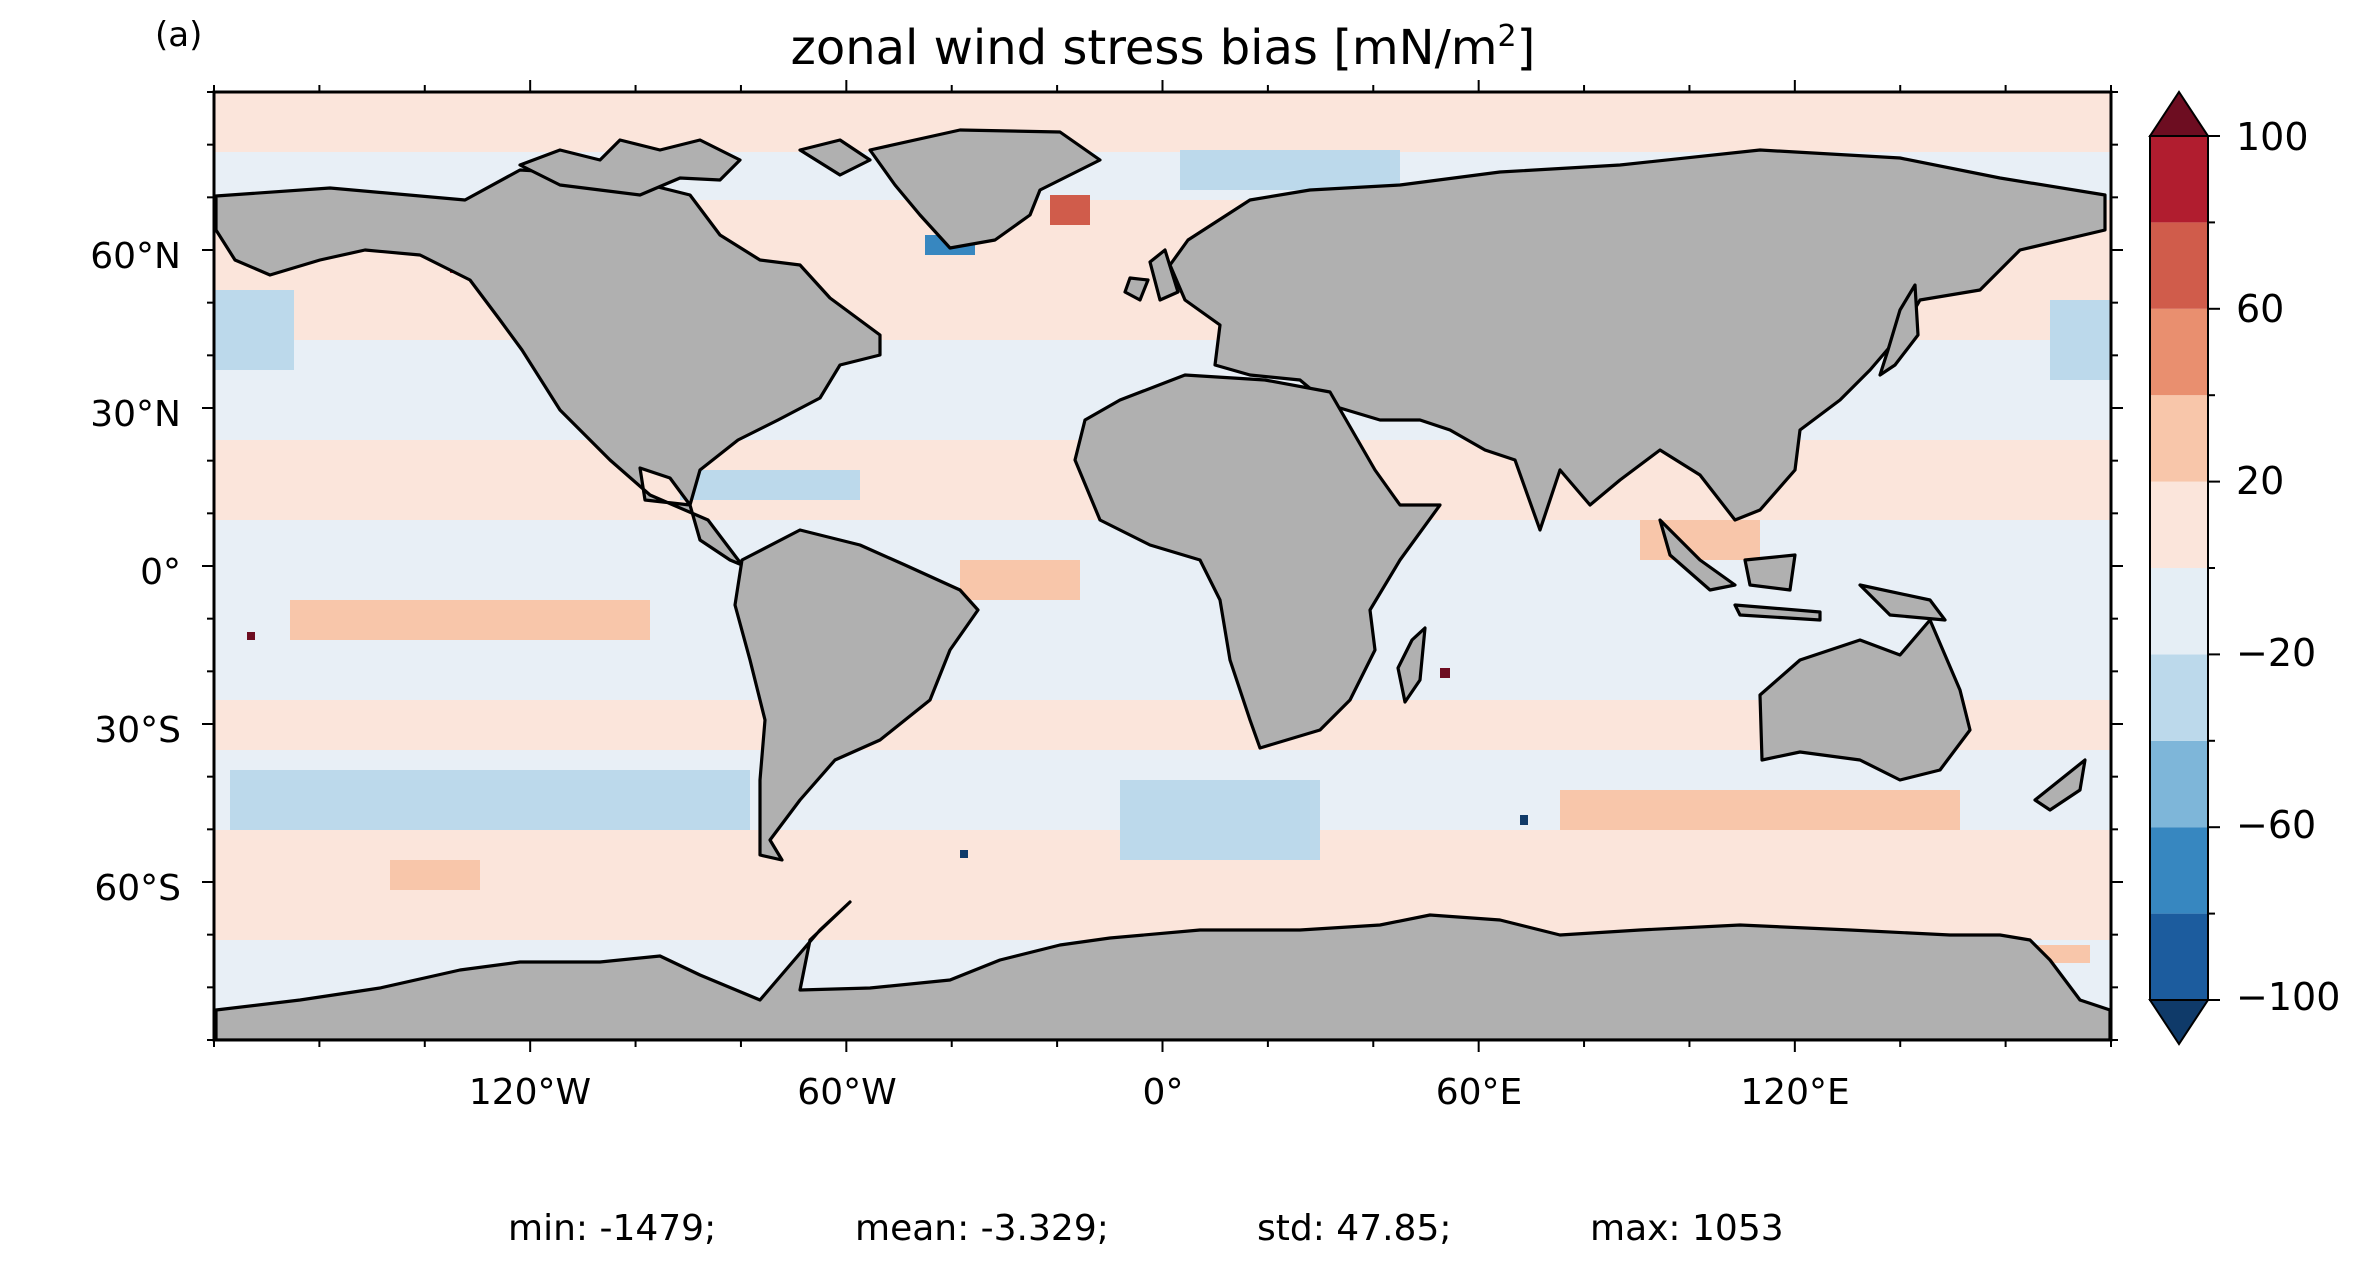  What do you see at coordinates (530, 1092) in the screenshot?
I see `lon-tick-label: 120°W` at bounding box center [530, 1092].